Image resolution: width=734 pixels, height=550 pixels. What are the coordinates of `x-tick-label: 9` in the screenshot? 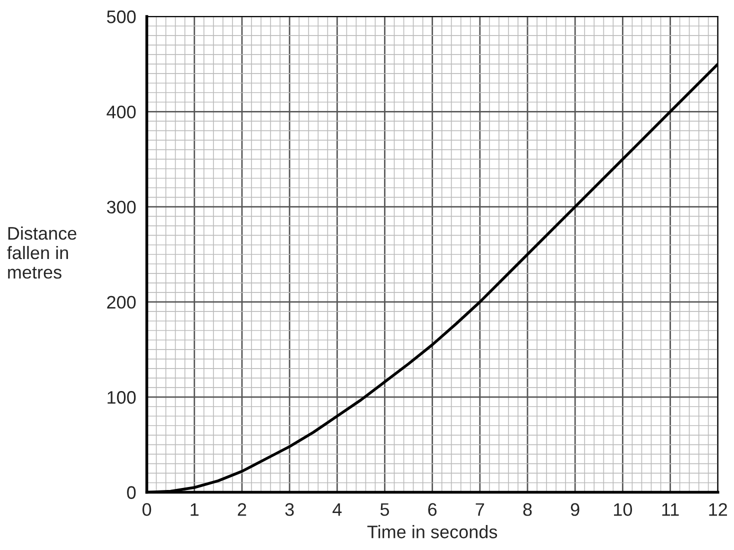 It's located at (575, 509).